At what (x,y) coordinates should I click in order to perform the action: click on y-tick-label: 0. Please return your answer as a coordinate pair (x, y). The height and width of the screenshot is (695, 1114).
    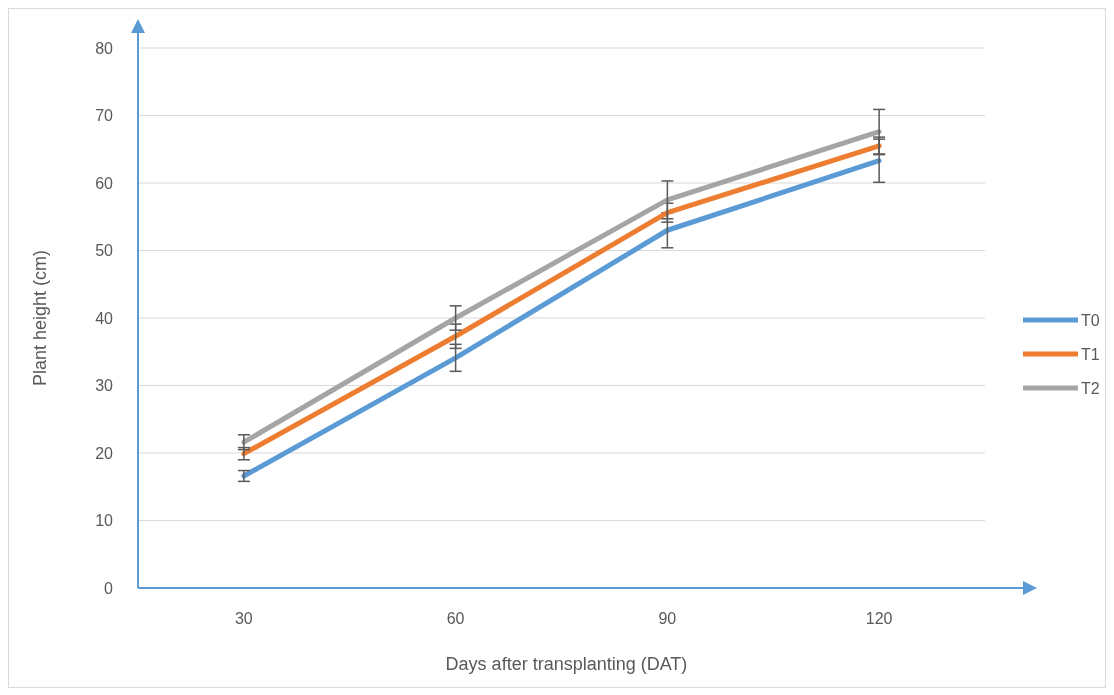
    Looking at the image, I should click on (109, 588).